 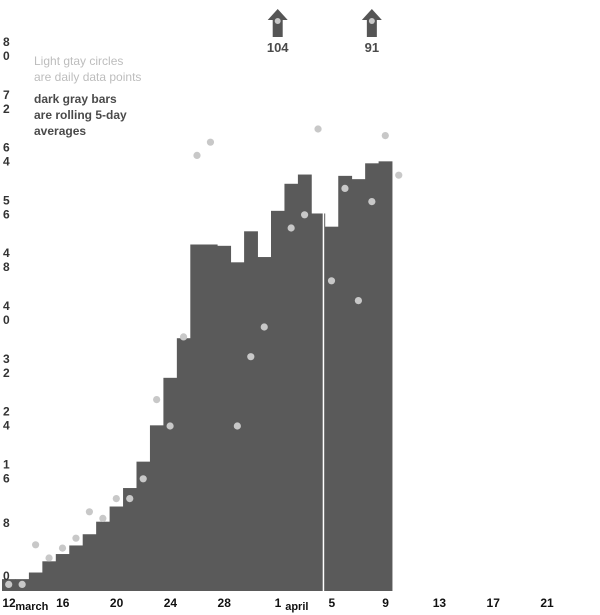 What do you see at coordinates (31, 607) in the screenshot?
I see `x-month-label: march` at bounding box center [31, 607].